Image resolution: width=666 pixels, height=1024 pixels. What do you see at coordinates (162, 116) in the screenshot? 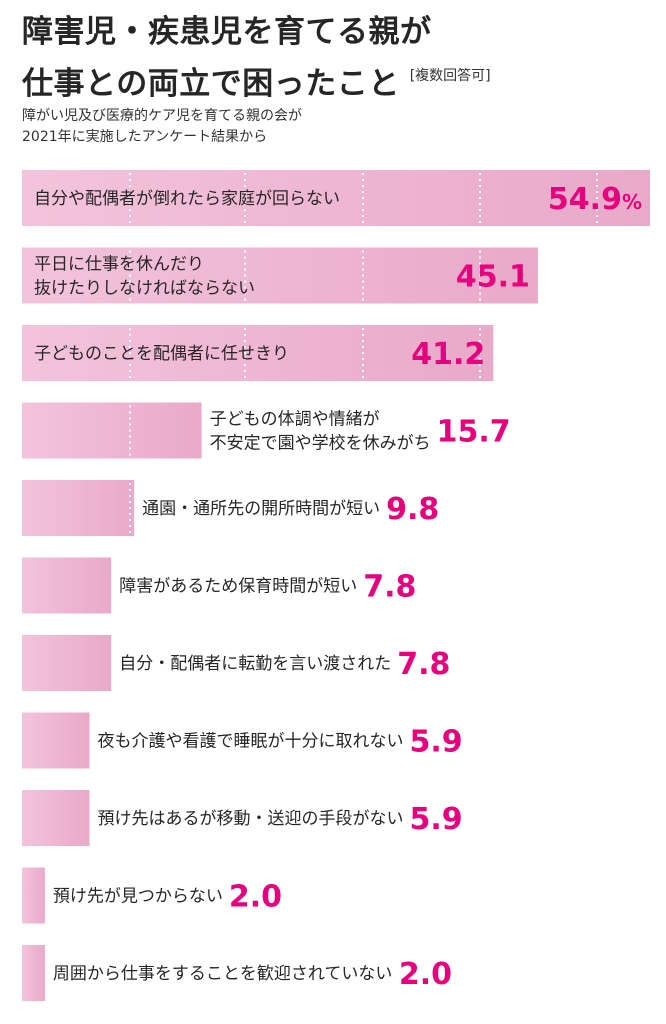
I see `subtitle-line-1: 障がい児及び医療的ケア児を育てる親の会が` at bounding box center [162, 116].